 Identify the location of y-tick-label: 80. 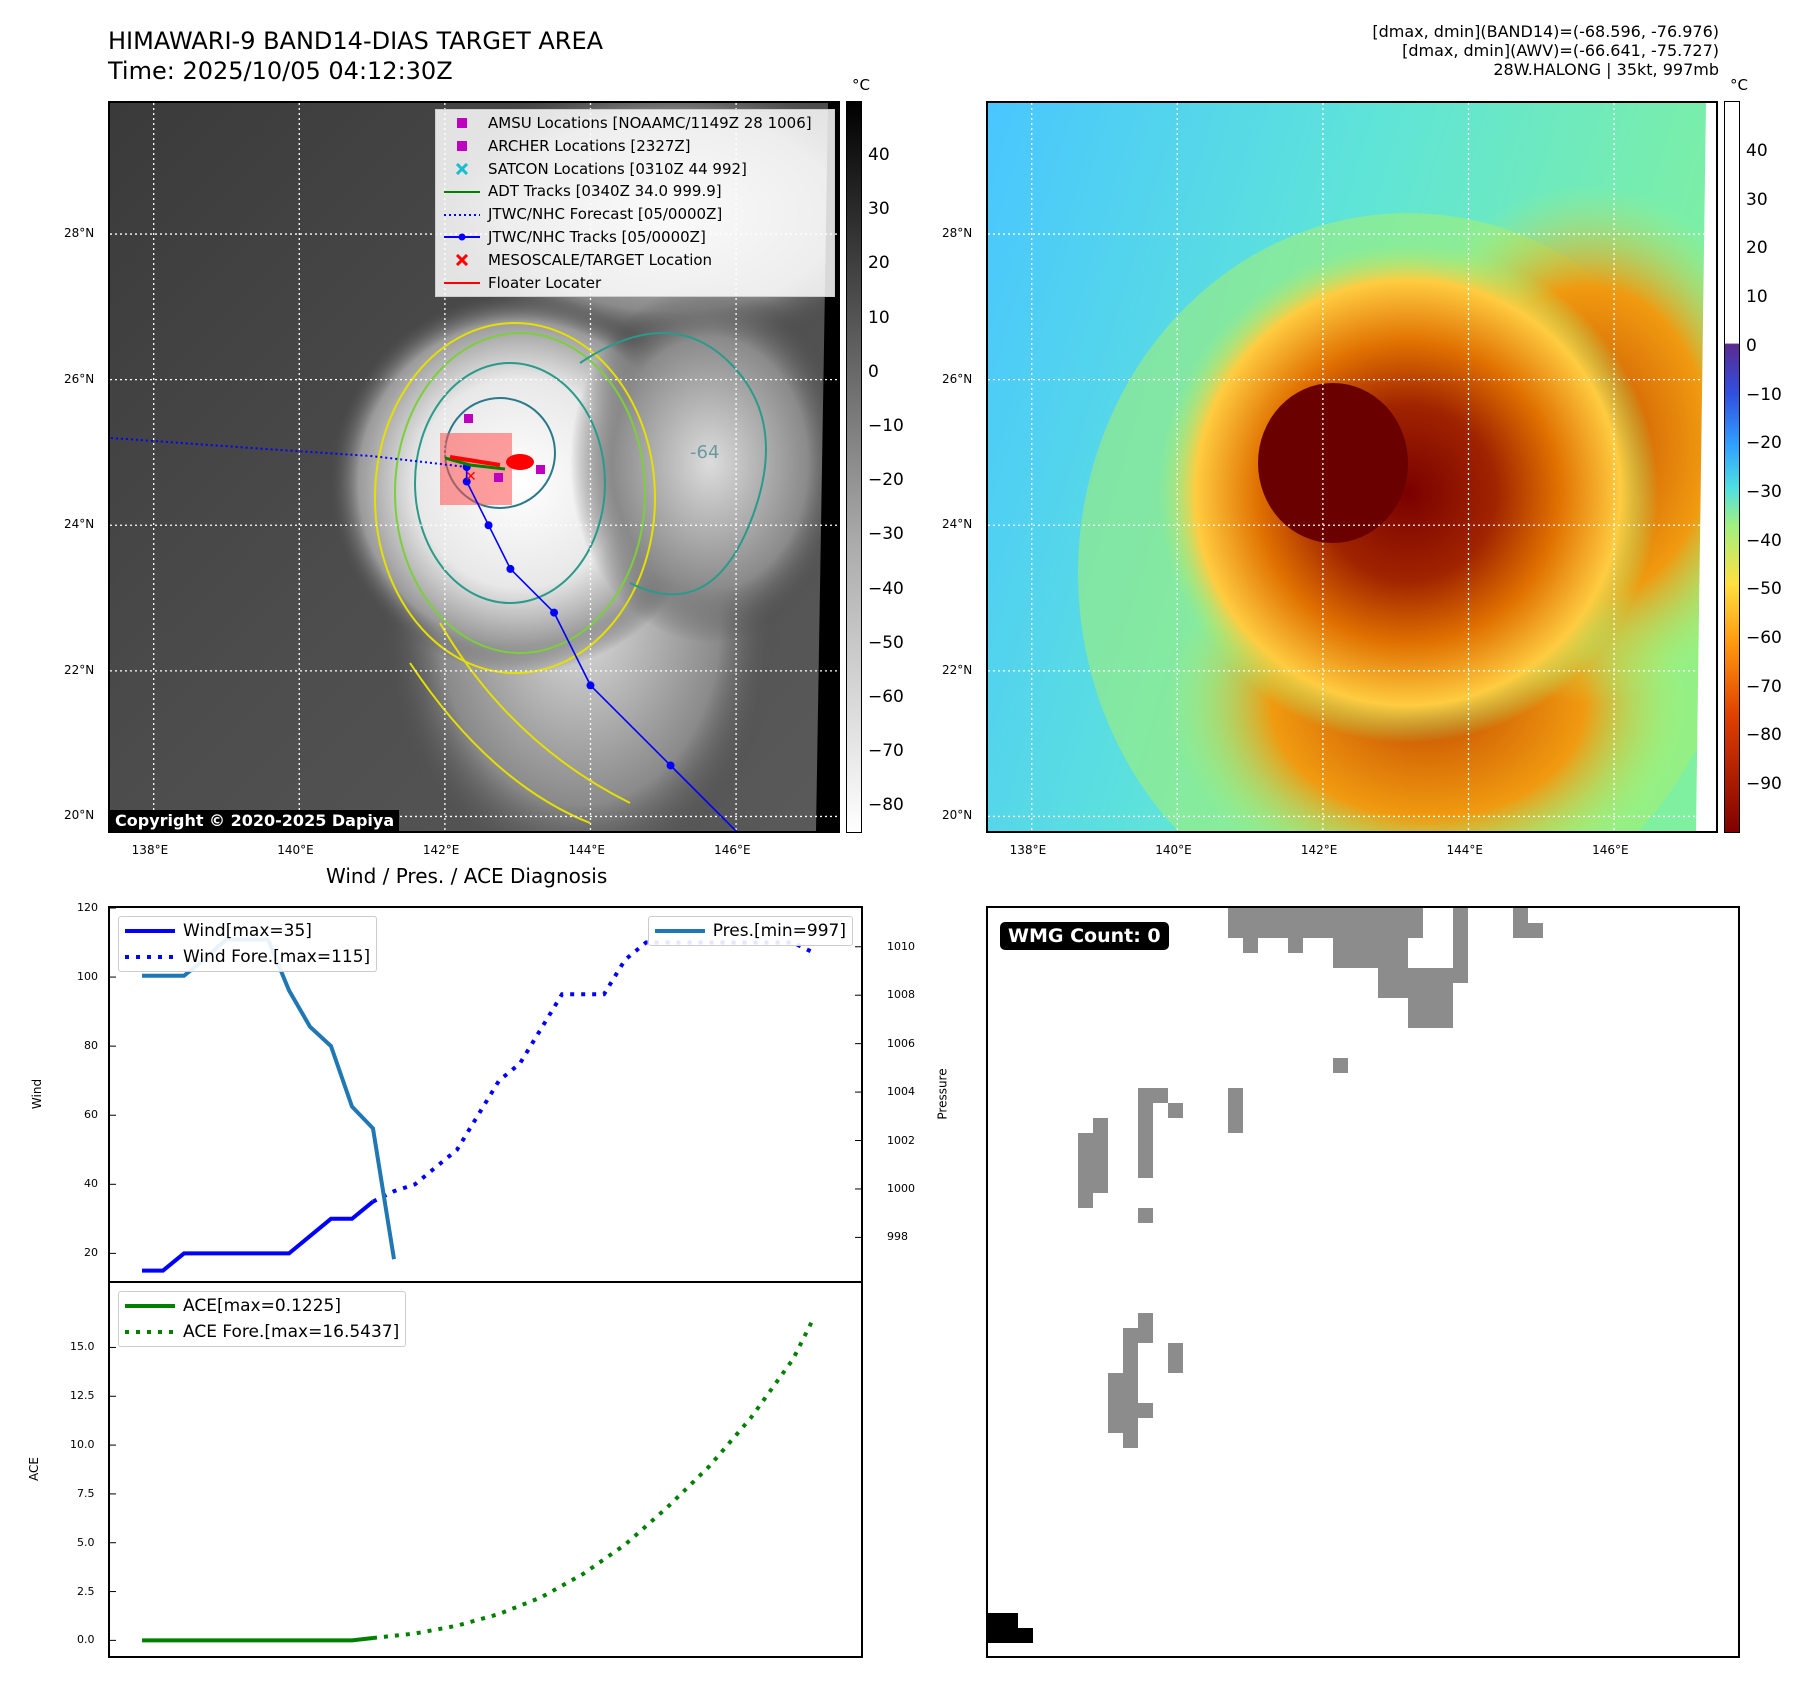
(91, 1046).